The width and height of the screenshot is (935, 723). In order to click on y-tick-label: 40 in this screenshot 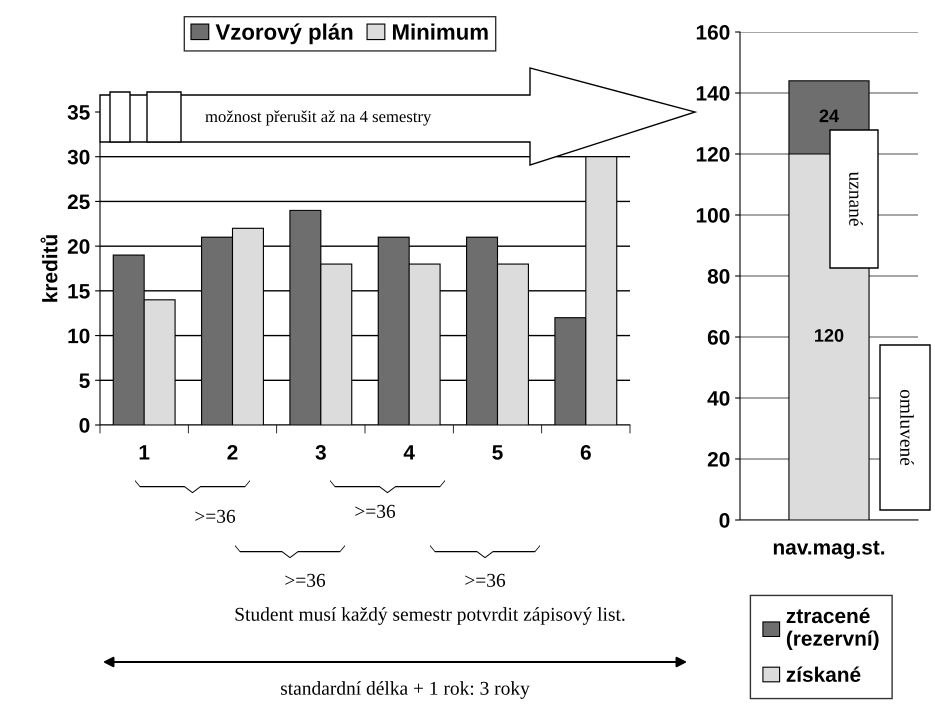, I will do `click(718, 398)`.